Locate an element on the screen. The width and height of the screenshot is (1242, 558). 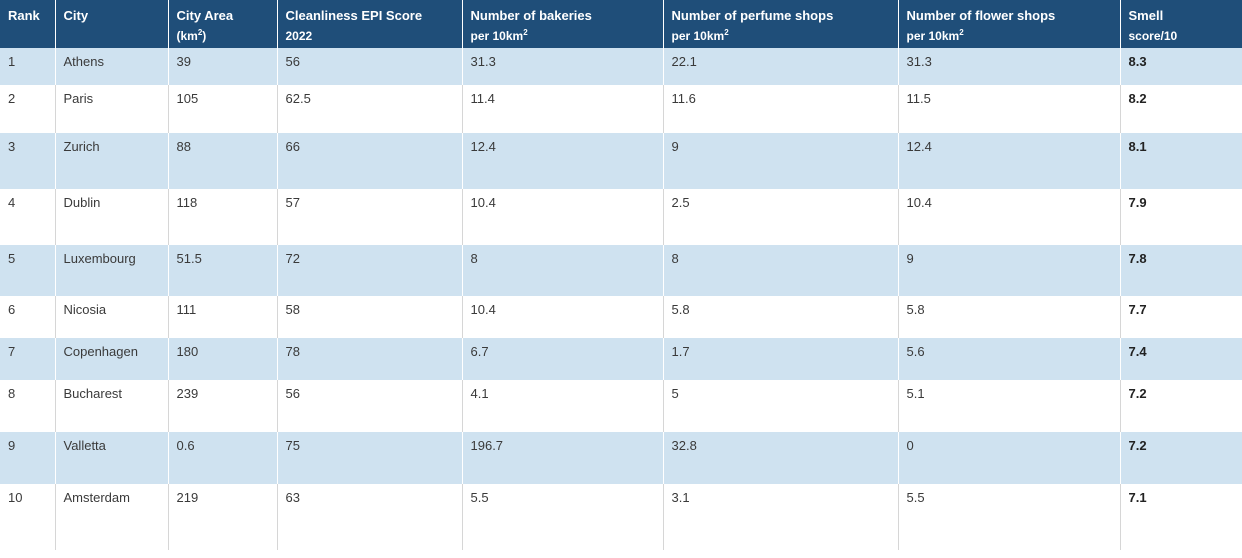
cell-flower: 5.8 is located at coordinates (1009, 317).